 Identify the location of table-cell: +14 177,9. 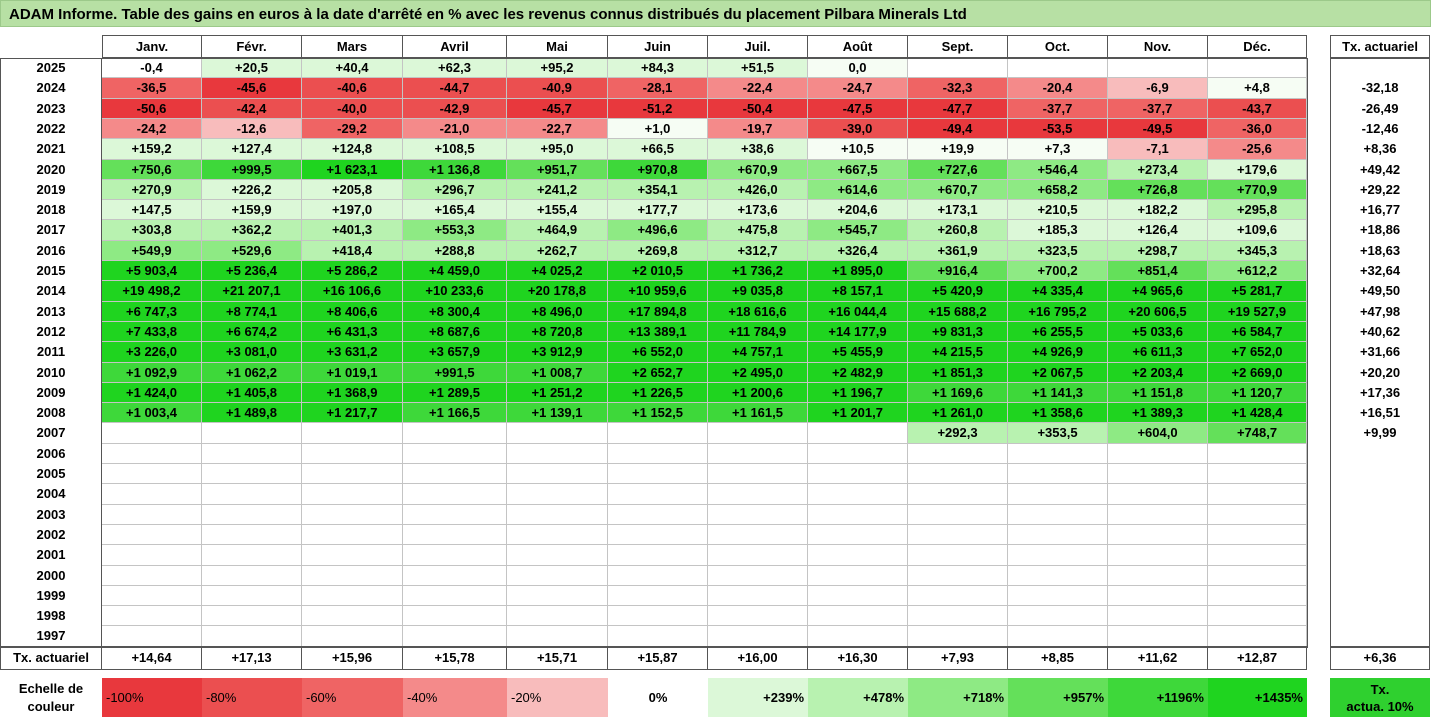
(858, 332).